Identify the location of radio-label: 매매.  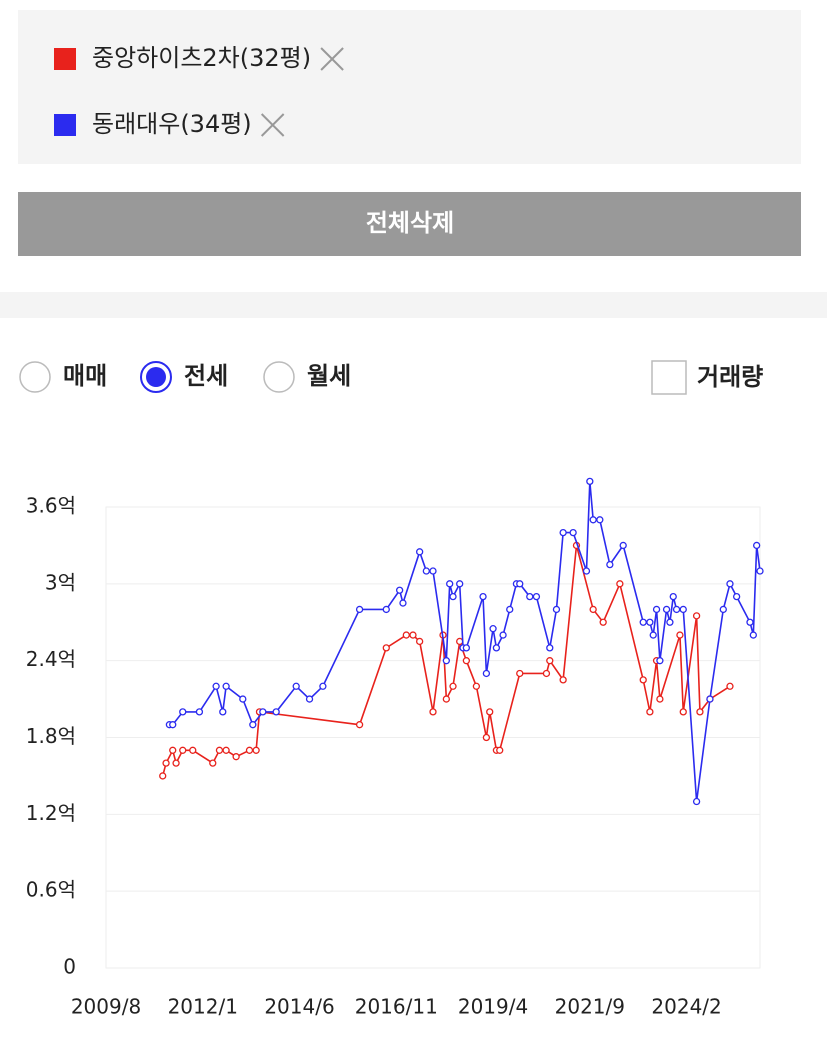
(85, 376).